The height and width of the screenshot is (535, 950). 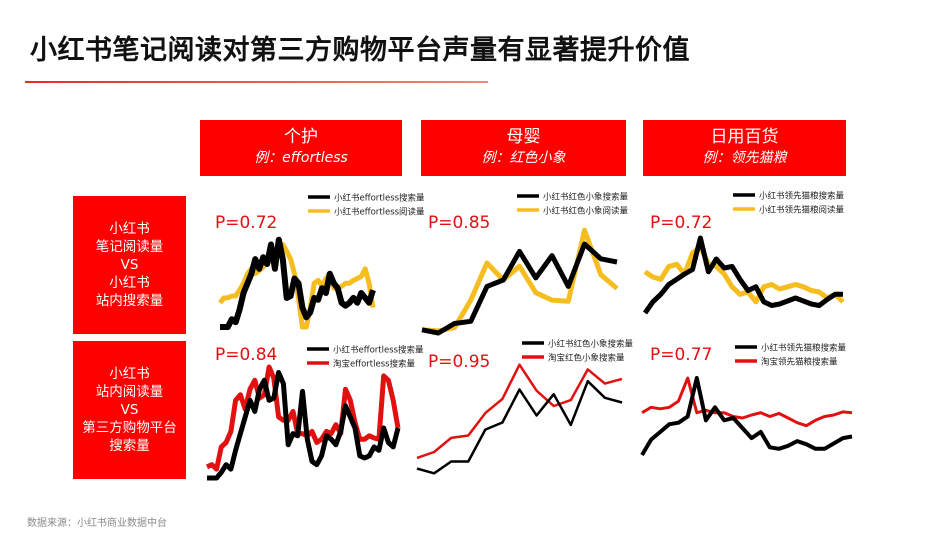 What do you see at coordinates (802, 210) in the screenshot?
I see `legend-label: 小红书领先猫粮阅读量` at bounding box center [802, 210].